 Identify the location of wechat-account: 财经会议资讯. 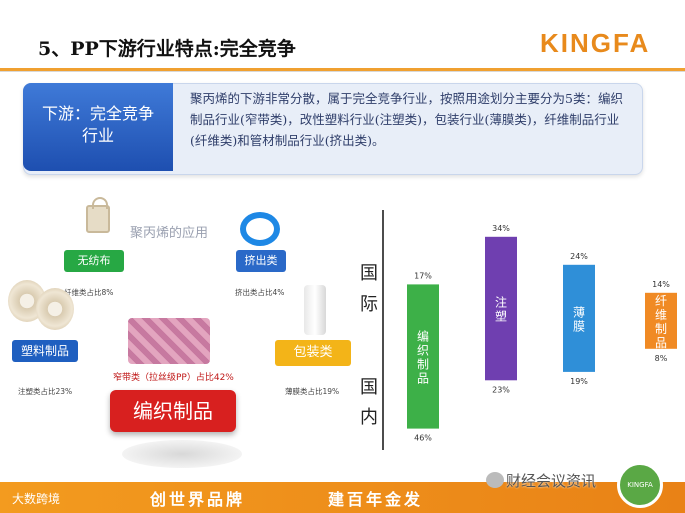
(551, 481).